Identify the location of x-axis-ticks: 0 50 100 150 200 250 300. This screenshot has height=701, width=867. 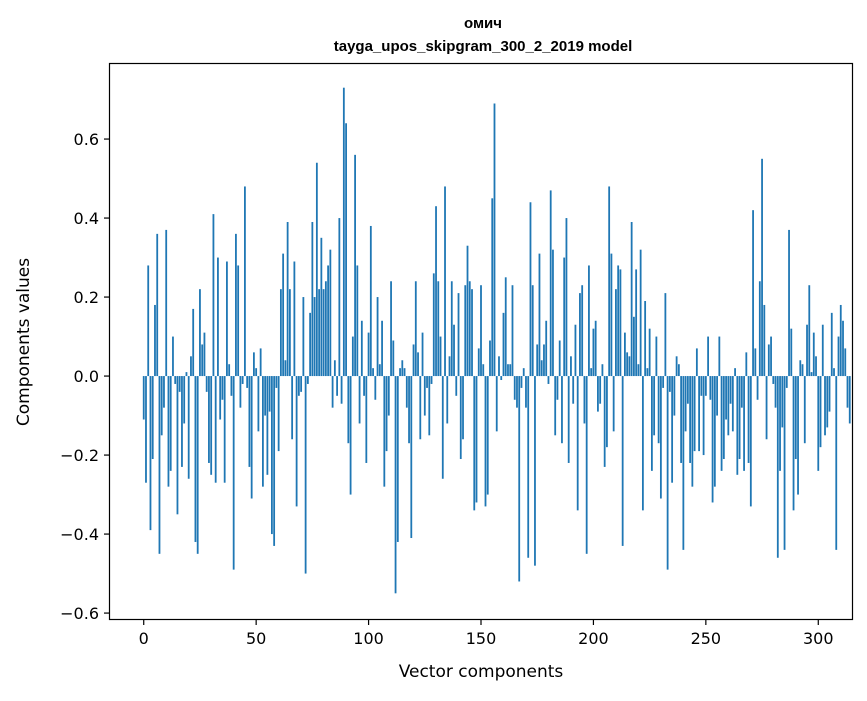
(486, 633).